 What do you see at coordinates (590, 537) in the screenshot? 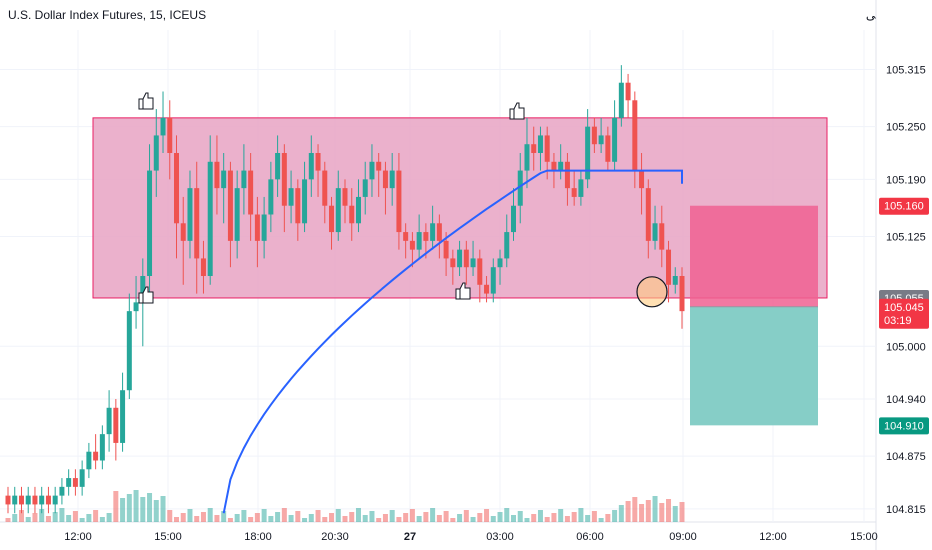
I see `x-tick-label: 06:00` at bounding box center [590, 537].